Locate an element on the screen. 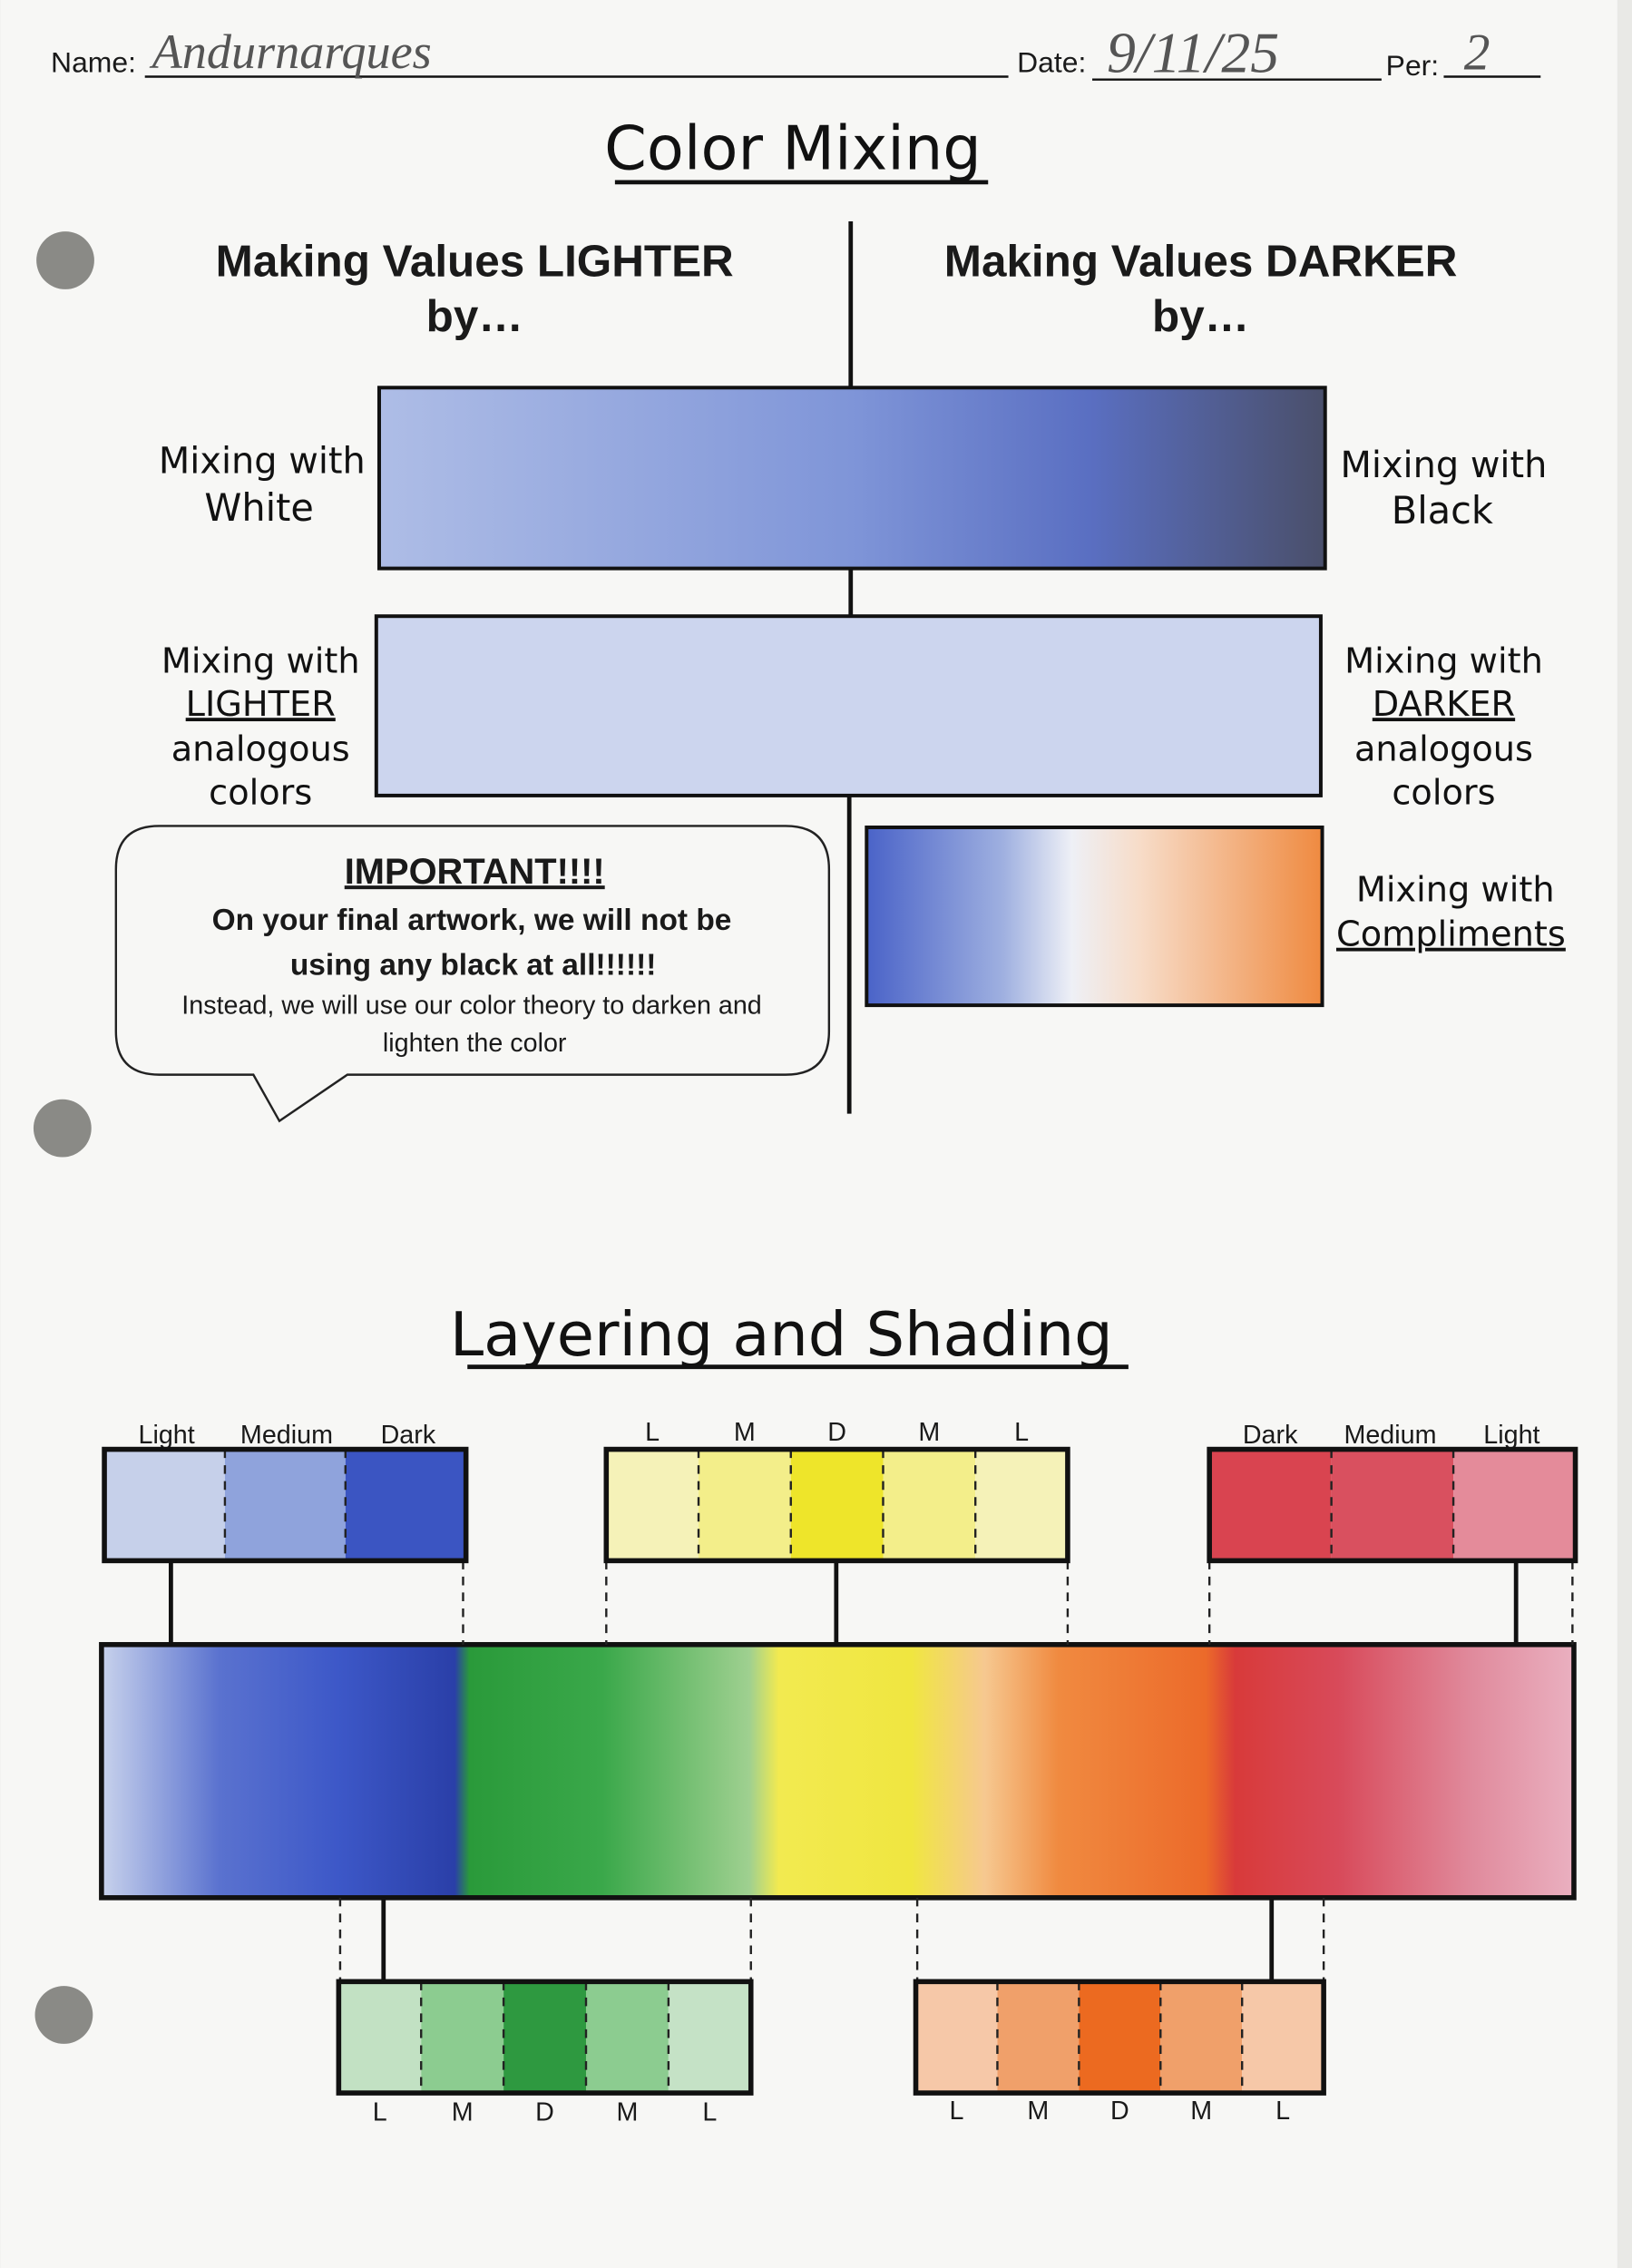 This screenshot has height=2268, width=1632. callout-text: On your final artwork, we will not be is located at coordinates (472, 921).